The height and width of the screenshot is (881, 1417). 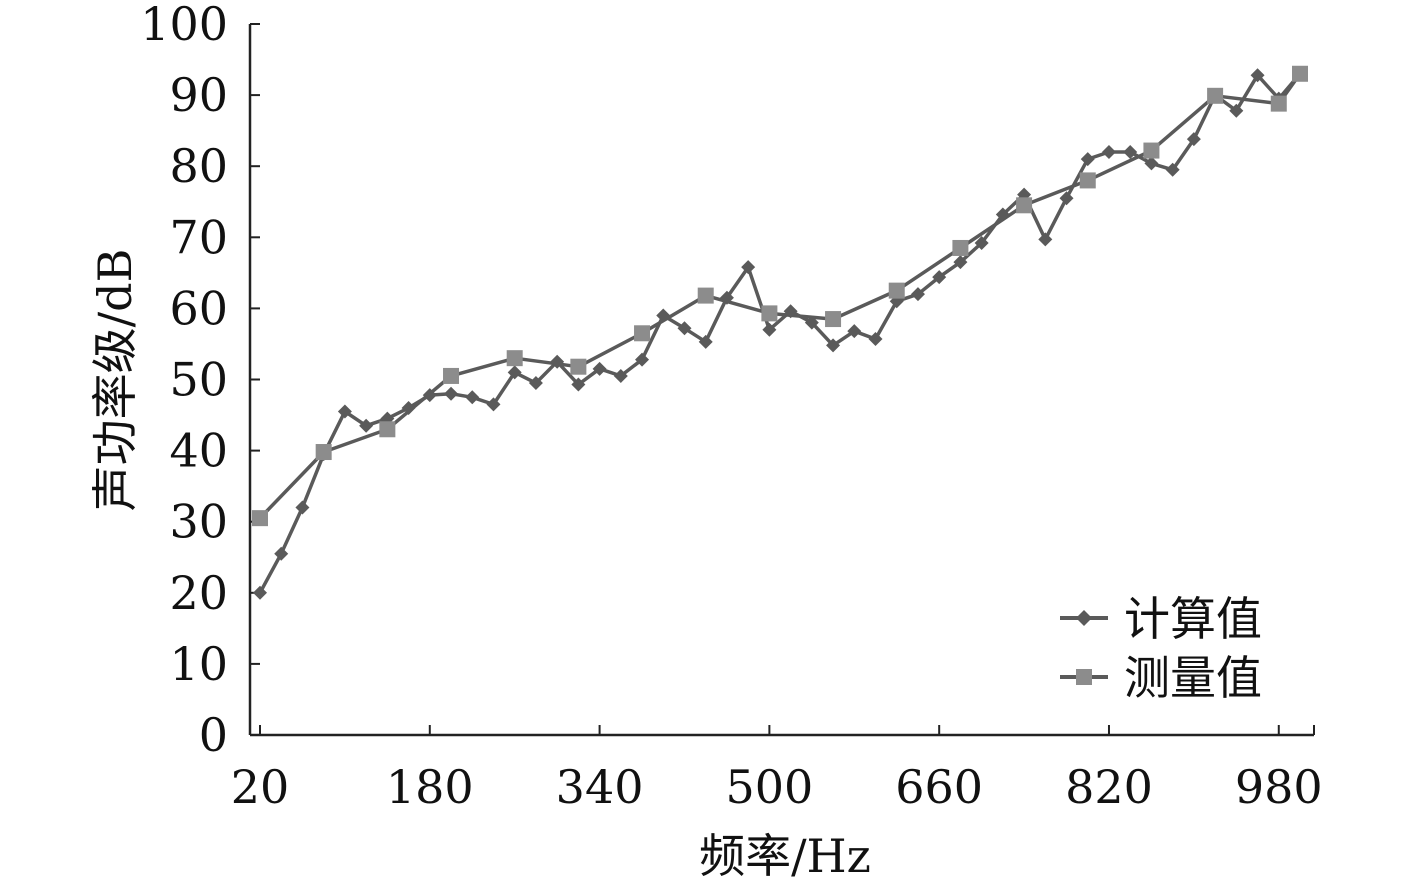 I want to click on x-tick-label: 500, so click(x=769, y=787).